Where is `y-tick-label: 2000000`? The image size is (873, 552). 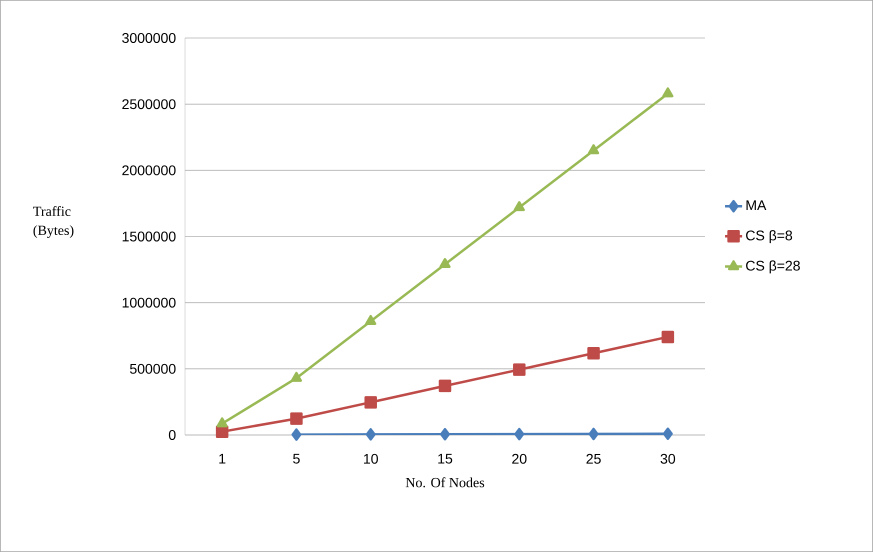
y-tick-label: 2000000 is located at coordinates (149, 170).